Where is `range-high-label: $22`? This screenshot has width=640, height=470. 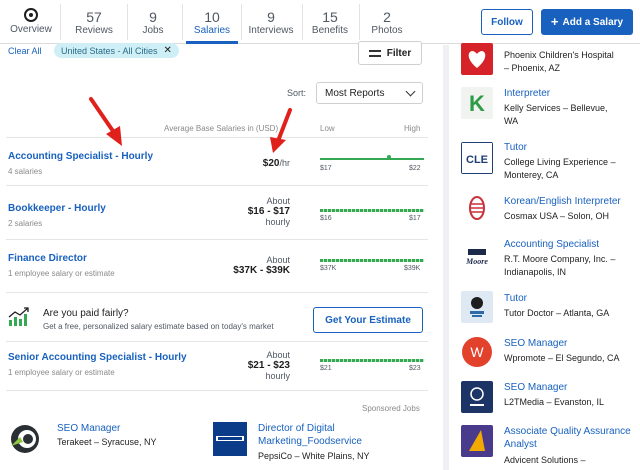
range-high-label: $22 is located at coordinates (415, 168).